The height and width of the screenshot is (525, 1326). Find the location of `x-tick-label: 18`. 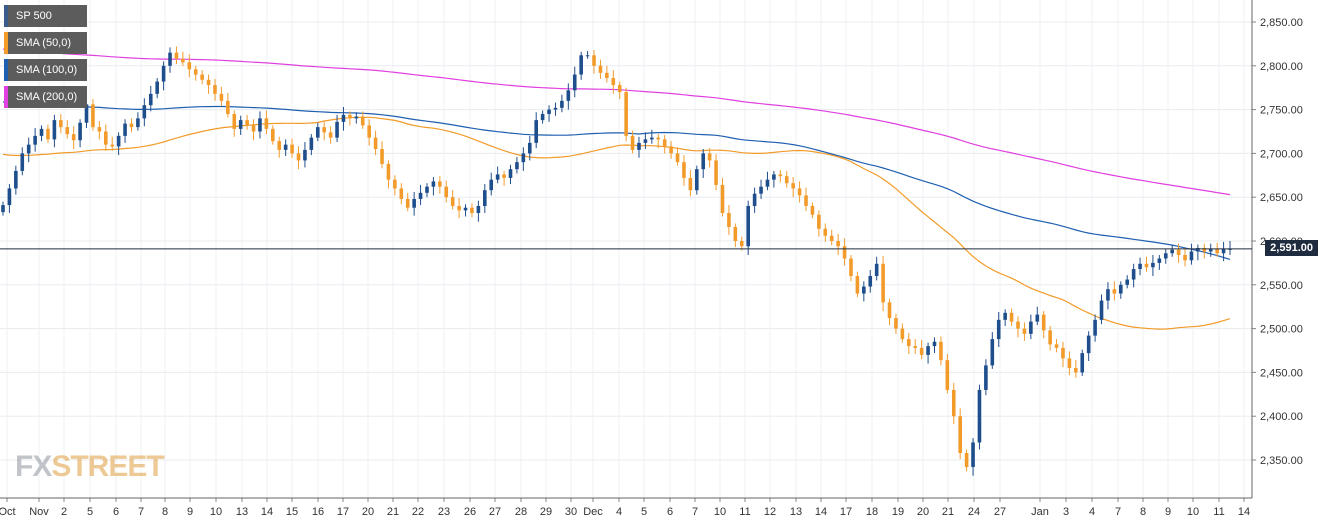

x-tick-label: 18 is located at coordinates (872, 512).